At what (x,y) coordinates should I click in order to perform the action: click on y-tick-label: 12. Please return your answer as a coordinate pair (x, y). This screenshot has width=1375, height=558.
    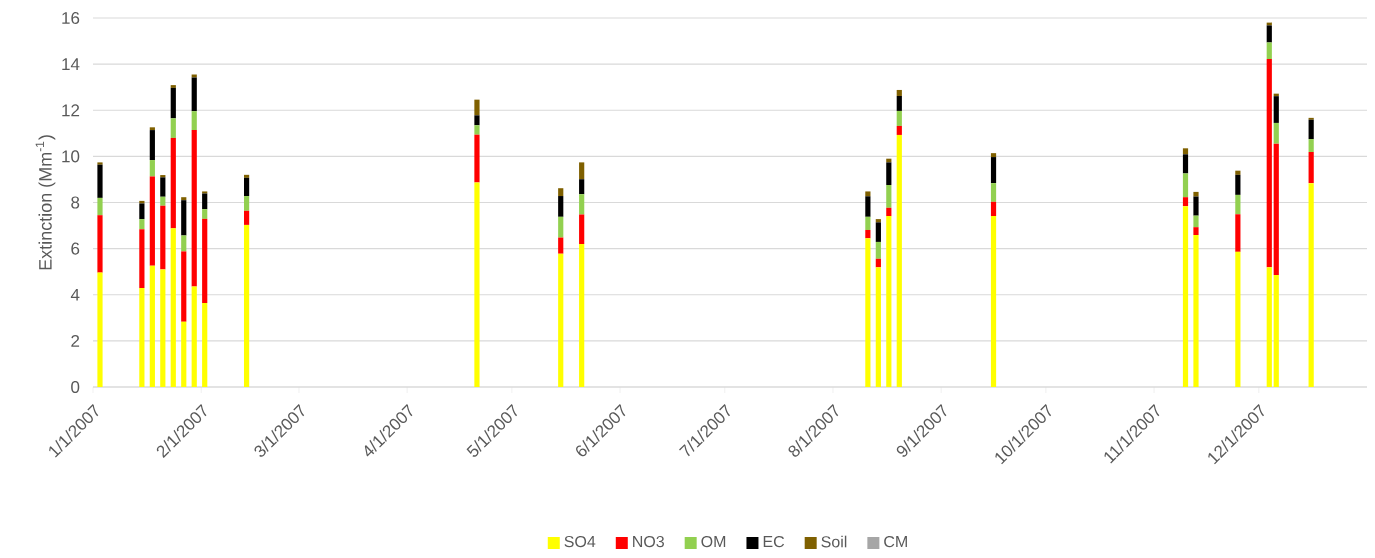
    Looking at the image, I should click on (71, 110).